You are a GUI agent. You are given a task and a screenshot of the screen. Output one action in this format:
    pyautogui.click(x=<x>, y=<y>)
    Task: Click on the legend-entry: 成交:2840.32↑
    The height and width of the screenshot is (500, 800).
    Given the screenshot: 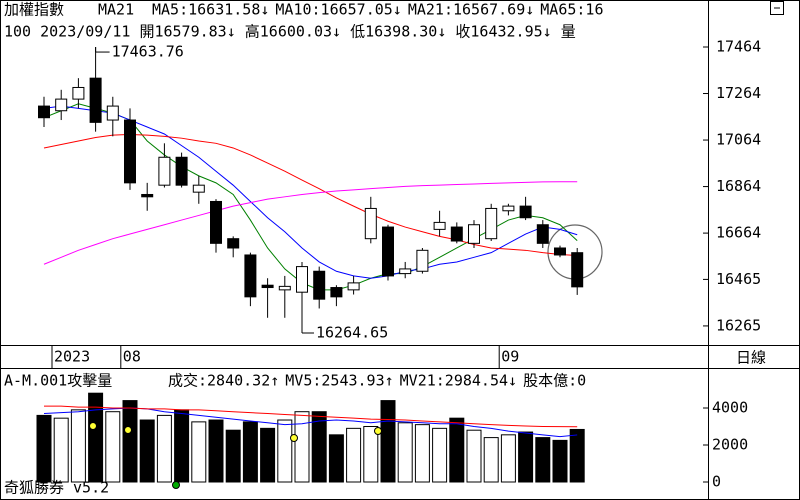 What is the action you would take?
    pyautogui.click(x=223, y=381)
    